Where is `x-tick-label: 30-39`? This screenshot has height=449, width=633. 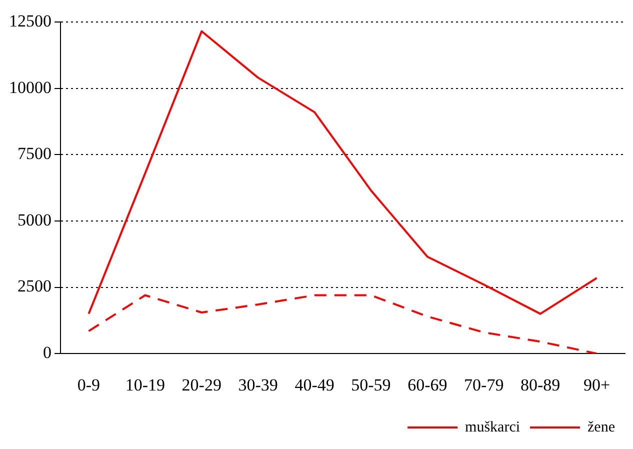 x-tick-label: 30-39 is located at coordinates (258, 384).